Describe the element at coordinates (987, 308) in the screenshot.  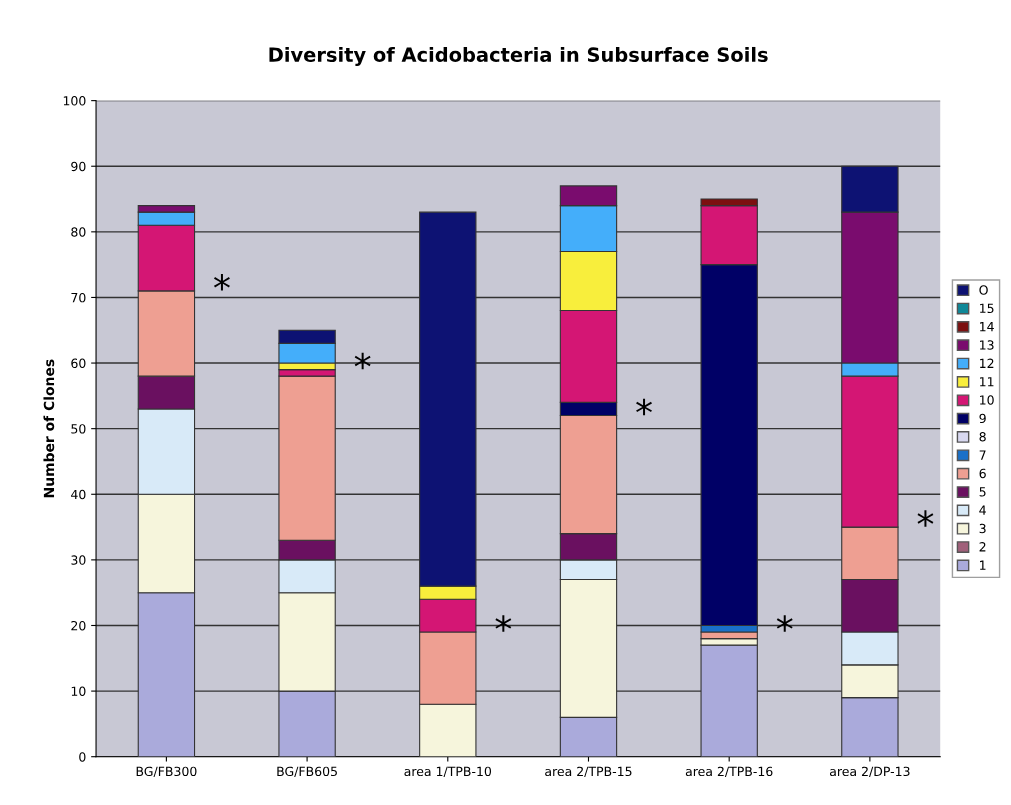
I see `legend-label: 15` at that location.